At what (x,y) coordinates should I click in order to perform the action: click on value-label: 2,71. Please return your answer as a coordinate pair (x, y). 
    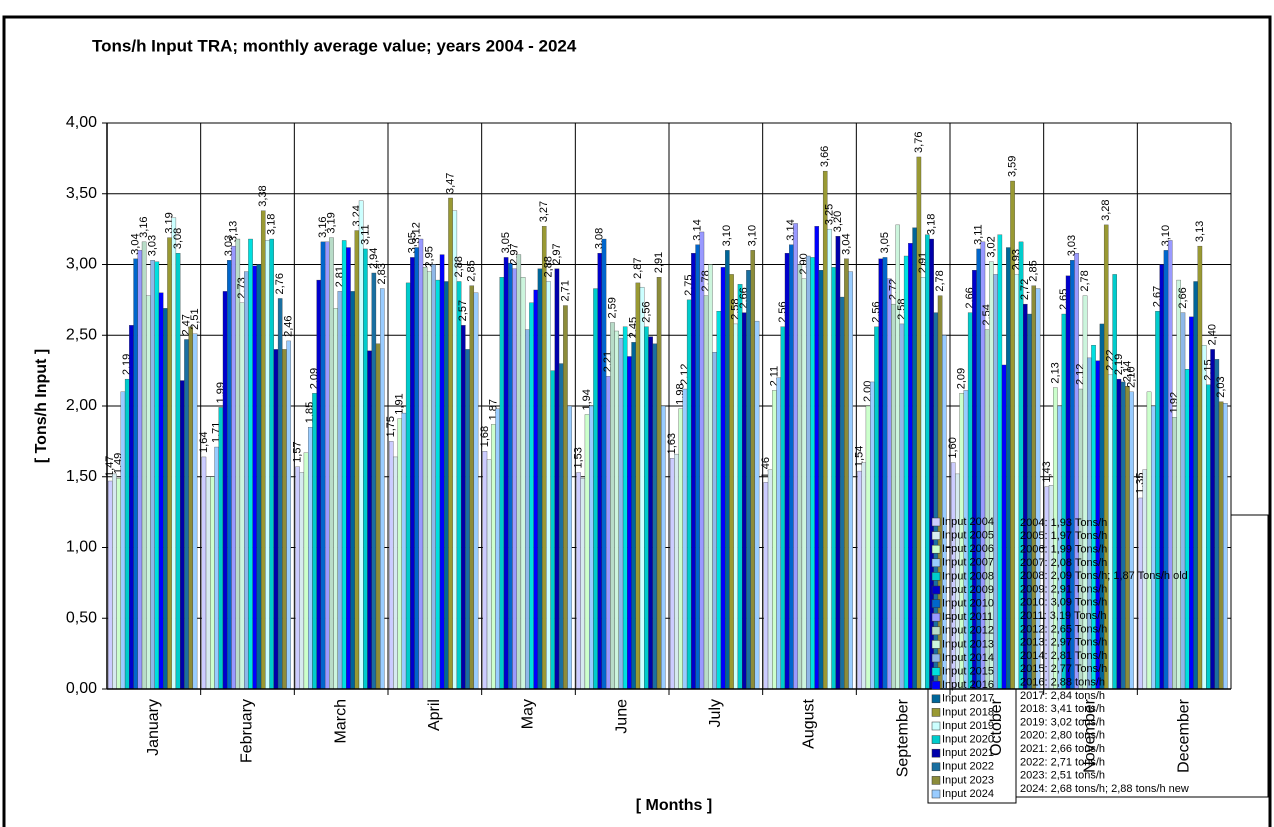
    Looking at the image, I should click on (565, 290).